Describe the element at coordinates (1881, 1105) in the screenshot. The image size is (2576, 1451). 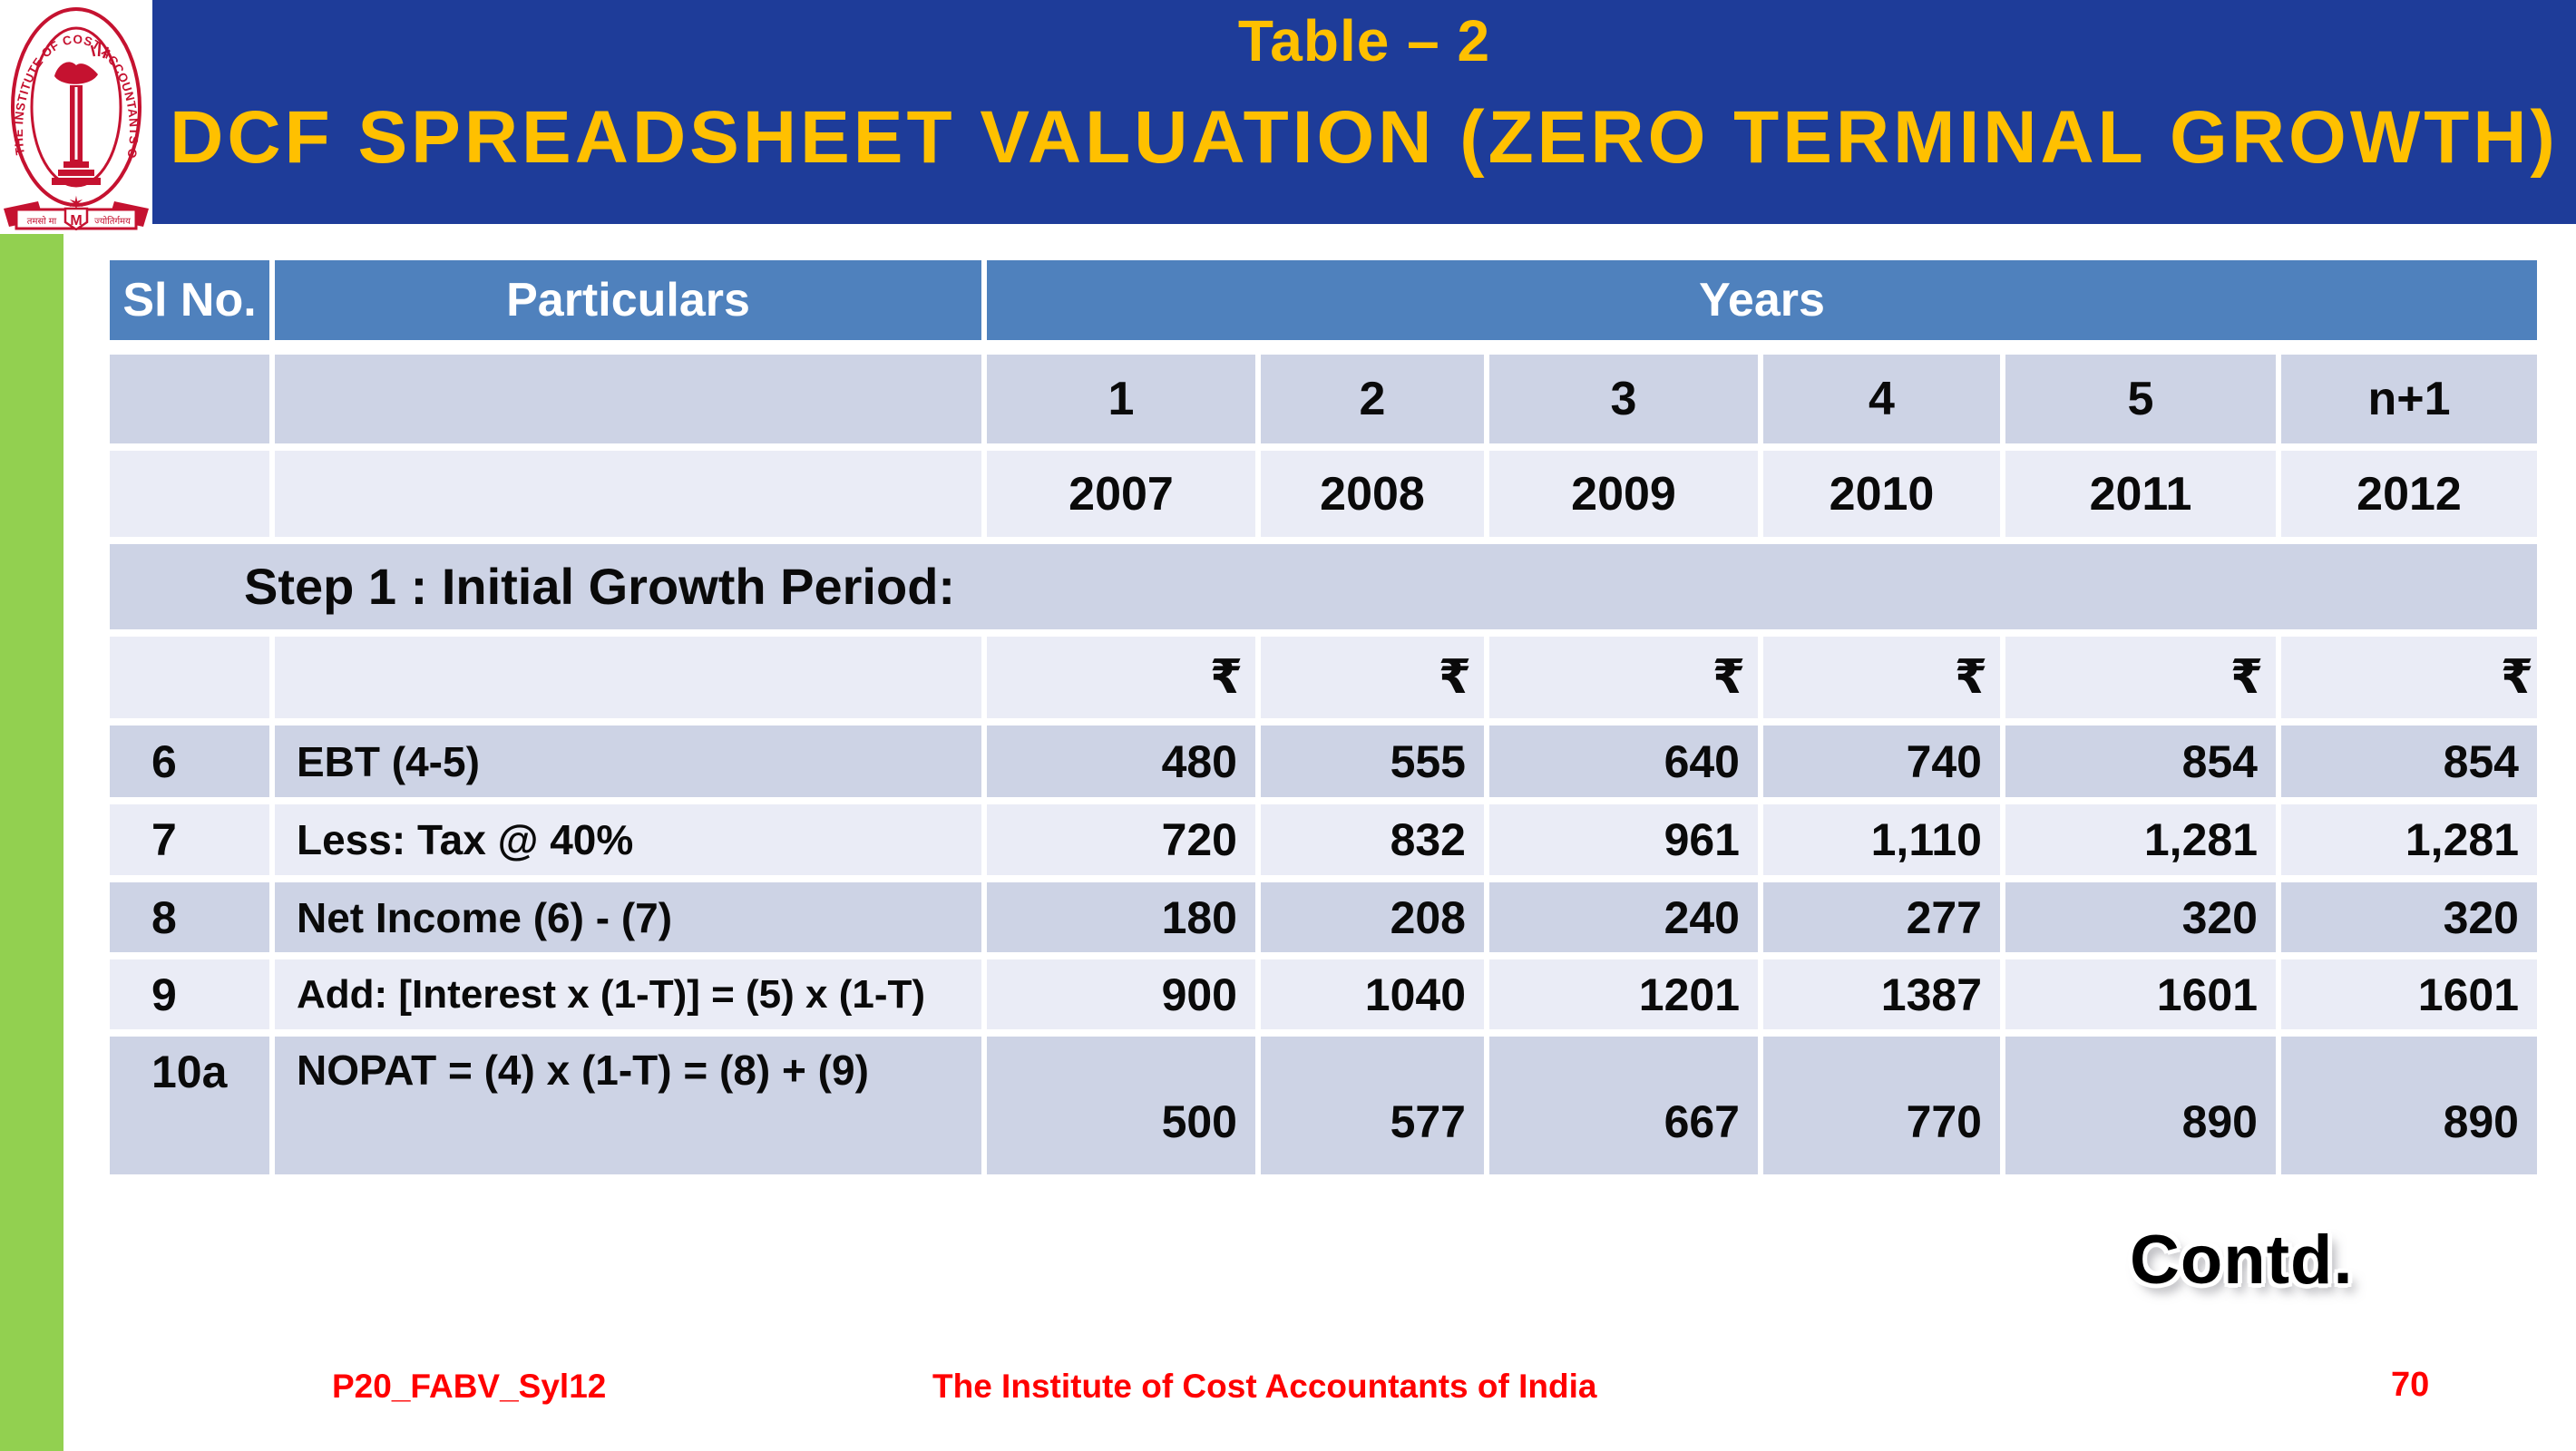
I see `value-cell: 770` at that location.